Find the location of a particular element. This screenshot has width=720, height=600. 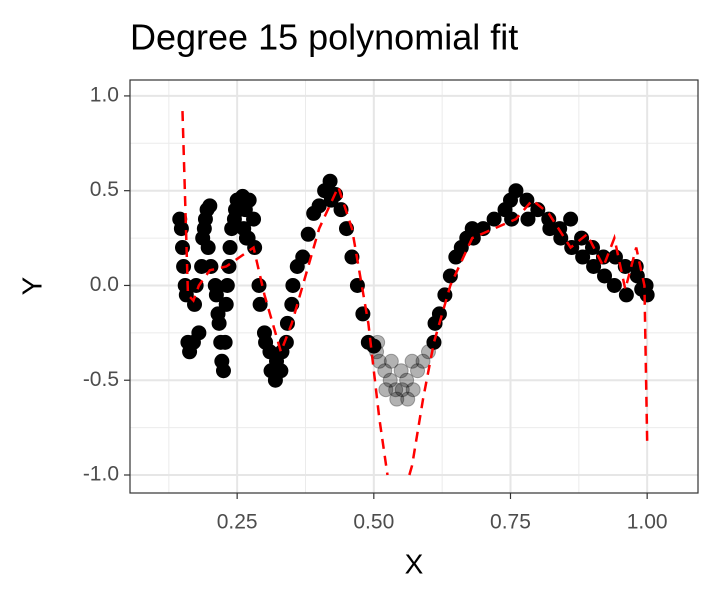

y-tick-label: -0.5 is located at coordinates (101, 379).